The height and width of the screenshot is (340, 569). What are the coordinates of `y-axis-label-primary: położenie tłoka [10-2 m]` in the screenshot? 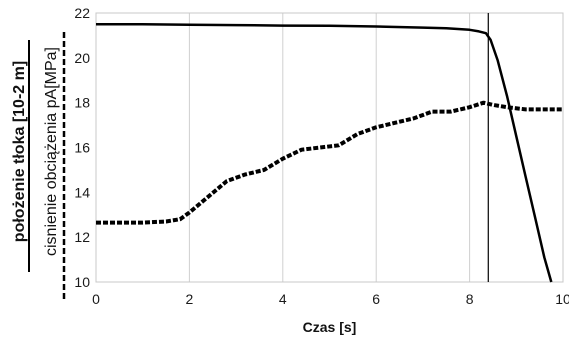 It's located at (19, 151).